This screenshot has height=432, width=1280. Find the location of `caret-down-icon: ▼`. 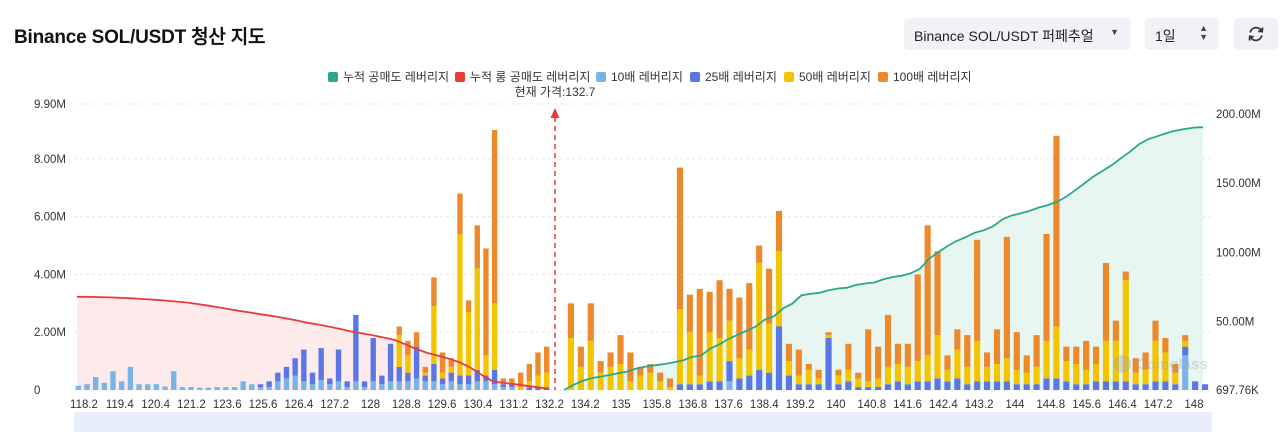

caret-down-icon: ▼ is located at coordinates (1114, 32).